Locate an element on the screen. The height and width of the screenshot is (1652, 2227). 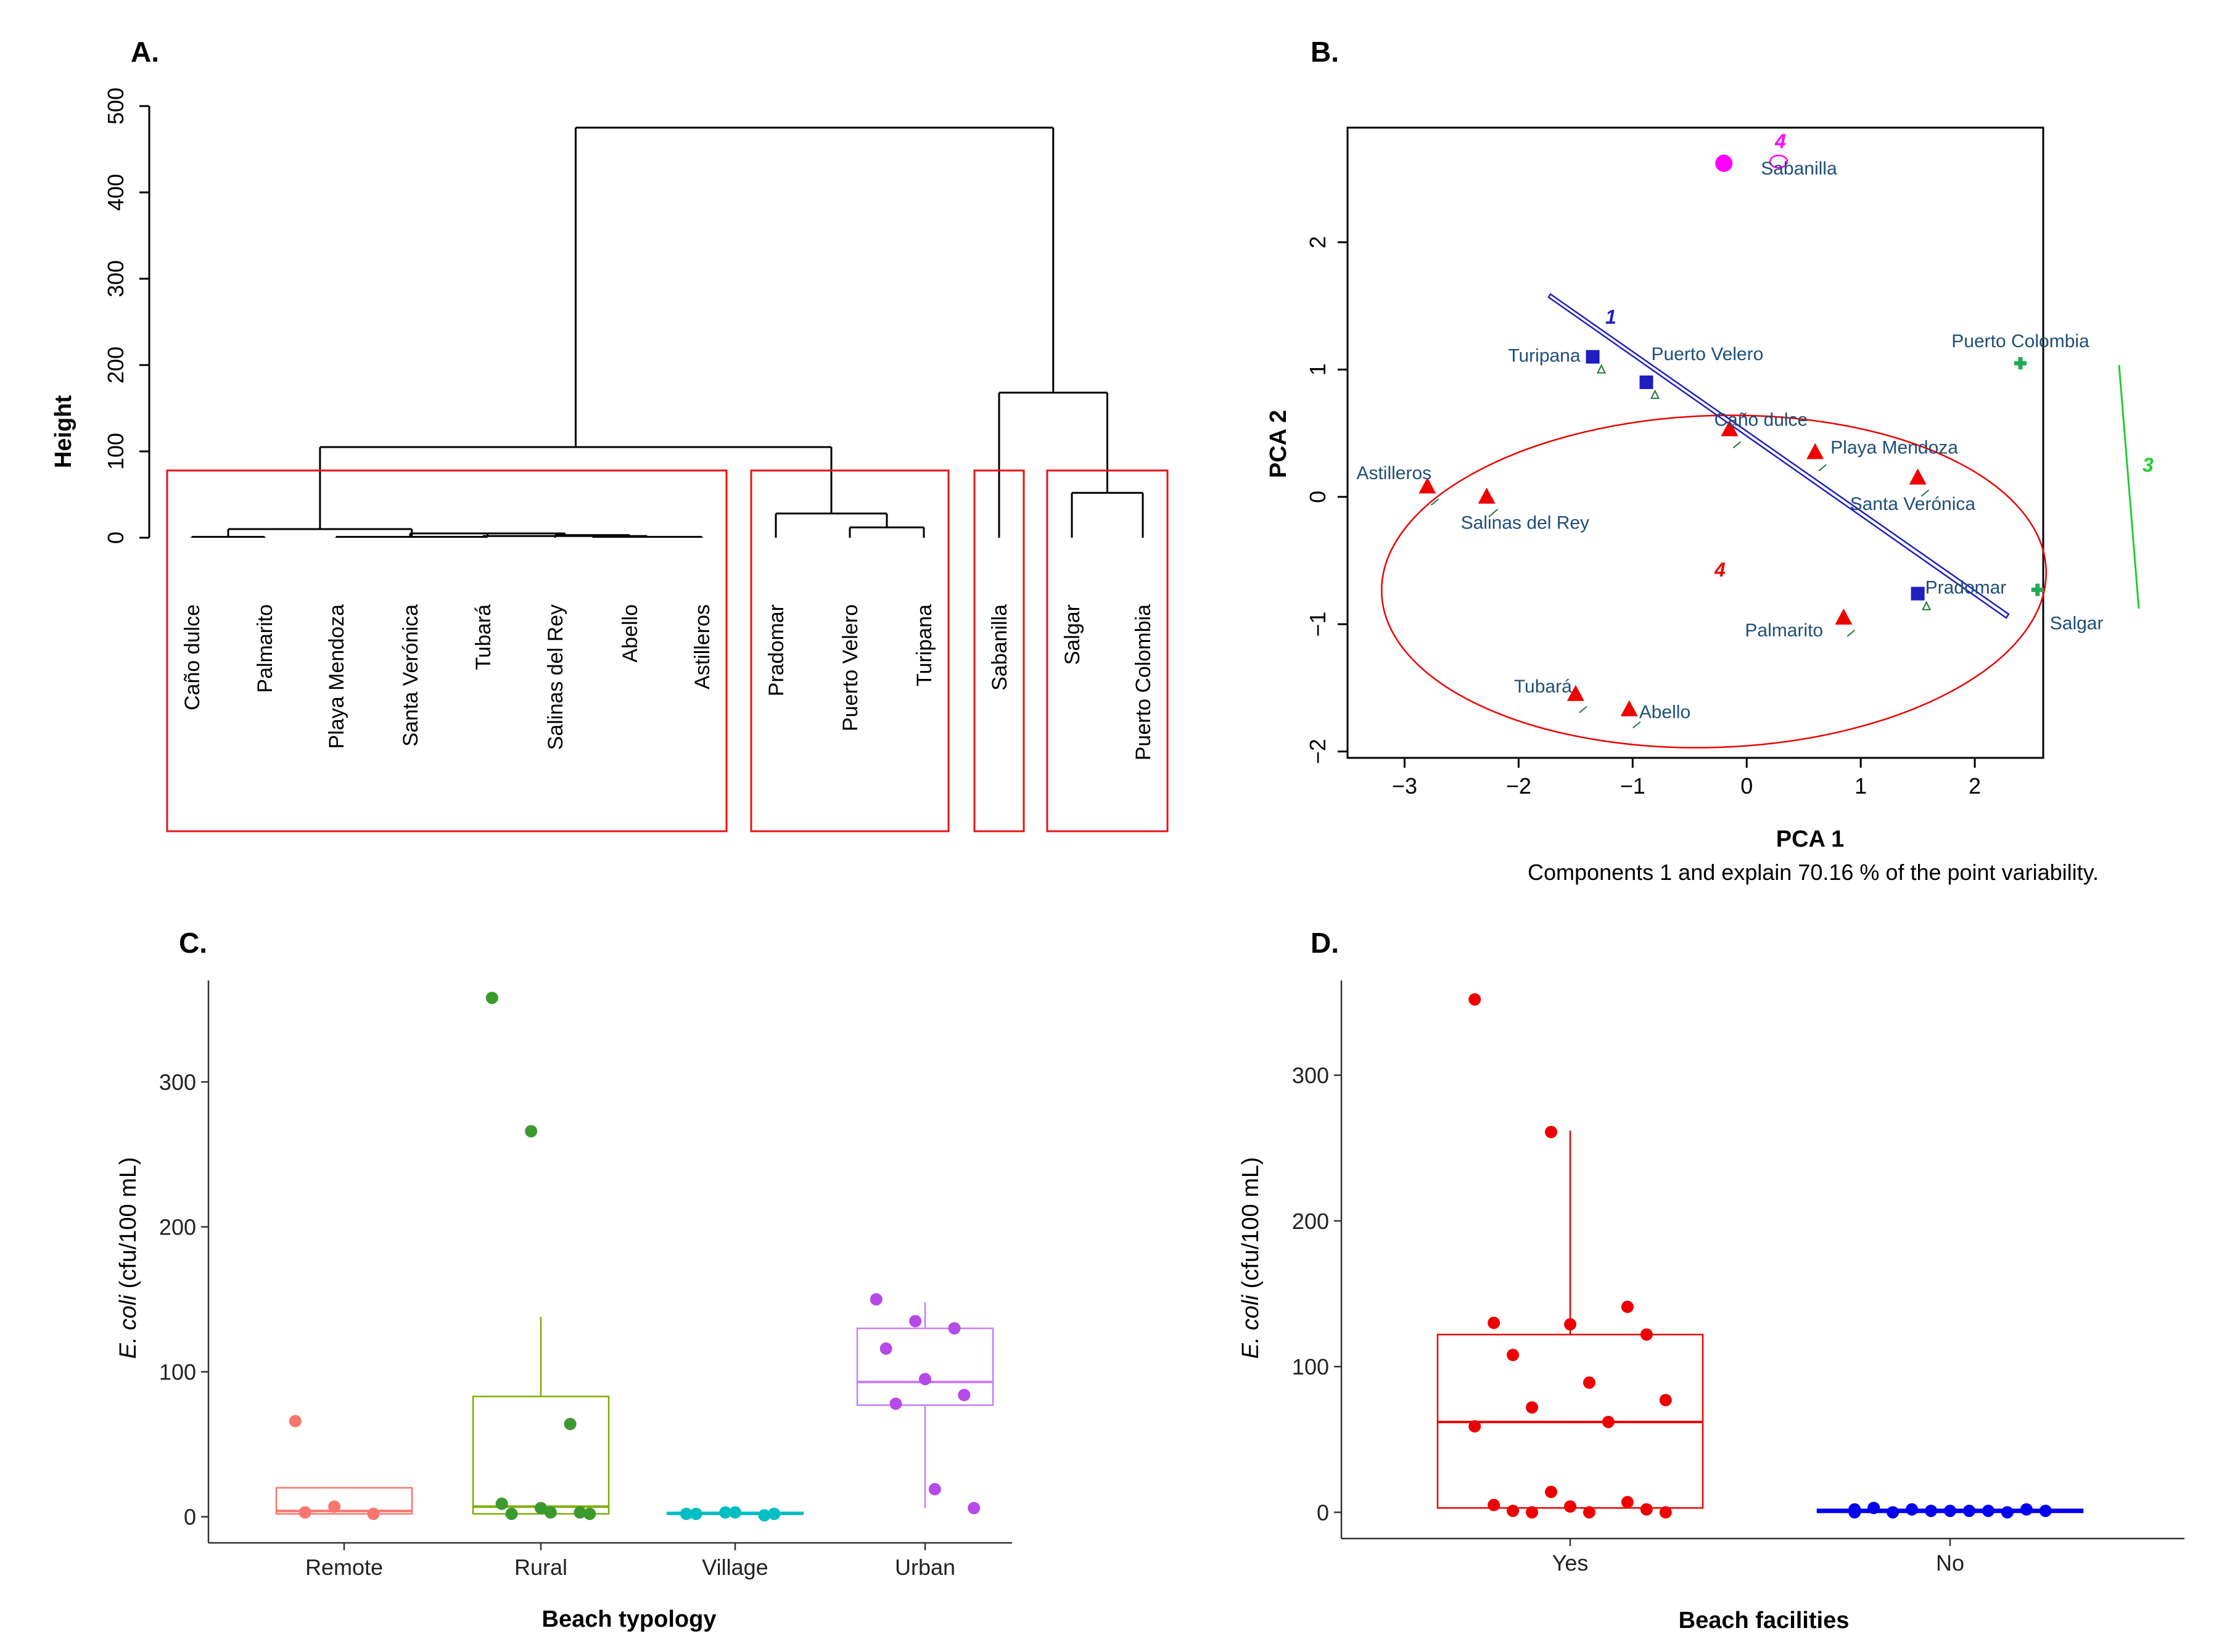
leaf-label: Abello is located at coordinates (630, 633).